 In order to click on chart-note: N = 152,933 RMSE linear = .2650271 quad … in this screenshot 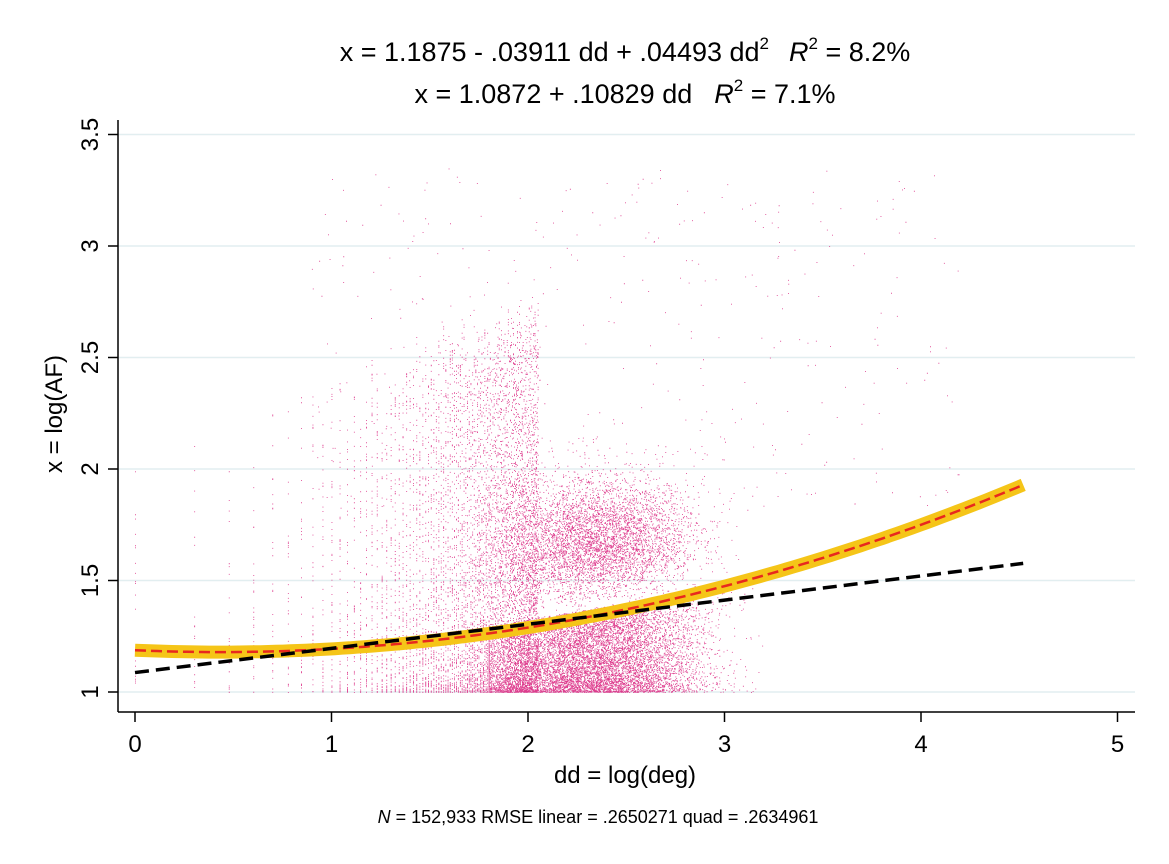, I will do `click(598, 817)`.